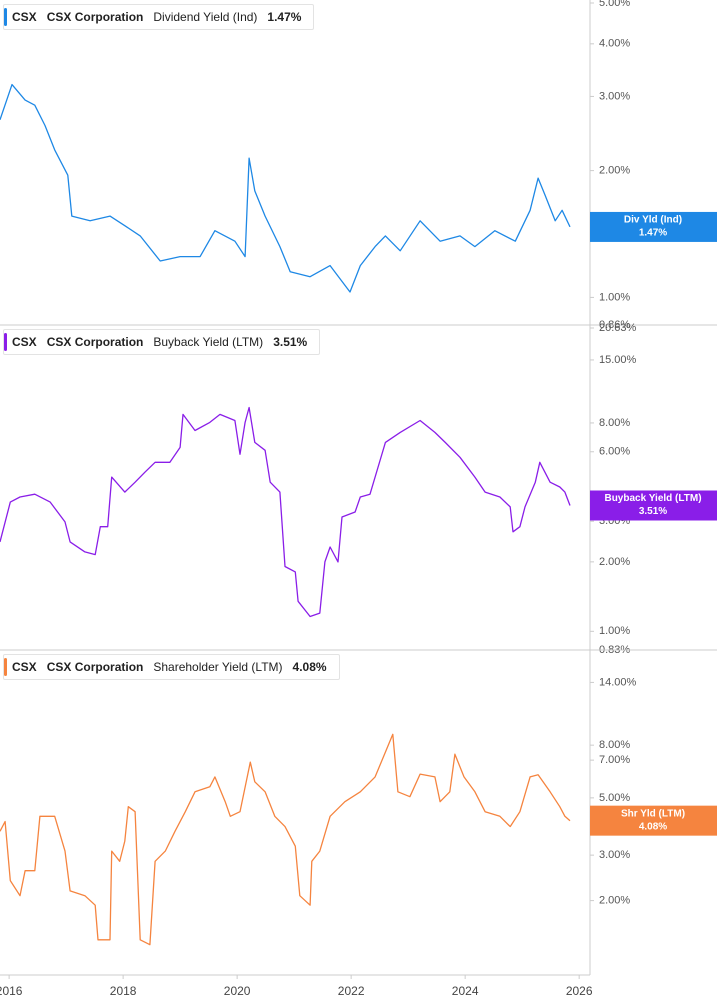 This screenshot has height=1005, width=717. Describe the element at coordinates (652, 498) in the screenshot. I see `current-series-name: Buyback Yield (LTM)` at that location.